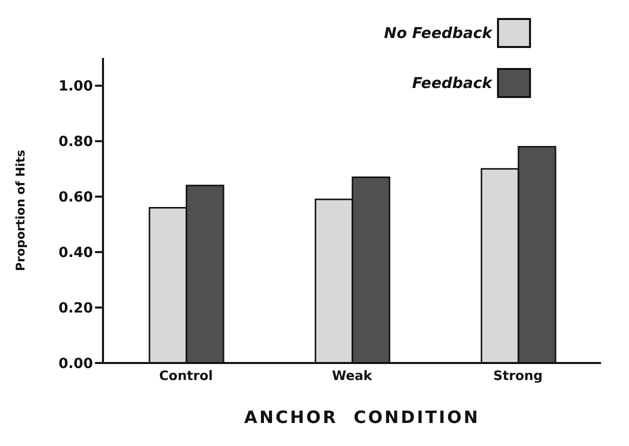 The width and height of the screenshot is (629, 446). What do you see at coordinates (352, 376) in the screenshot?
I see `x-tick-label: Weak` at bounding box center [352, 376].